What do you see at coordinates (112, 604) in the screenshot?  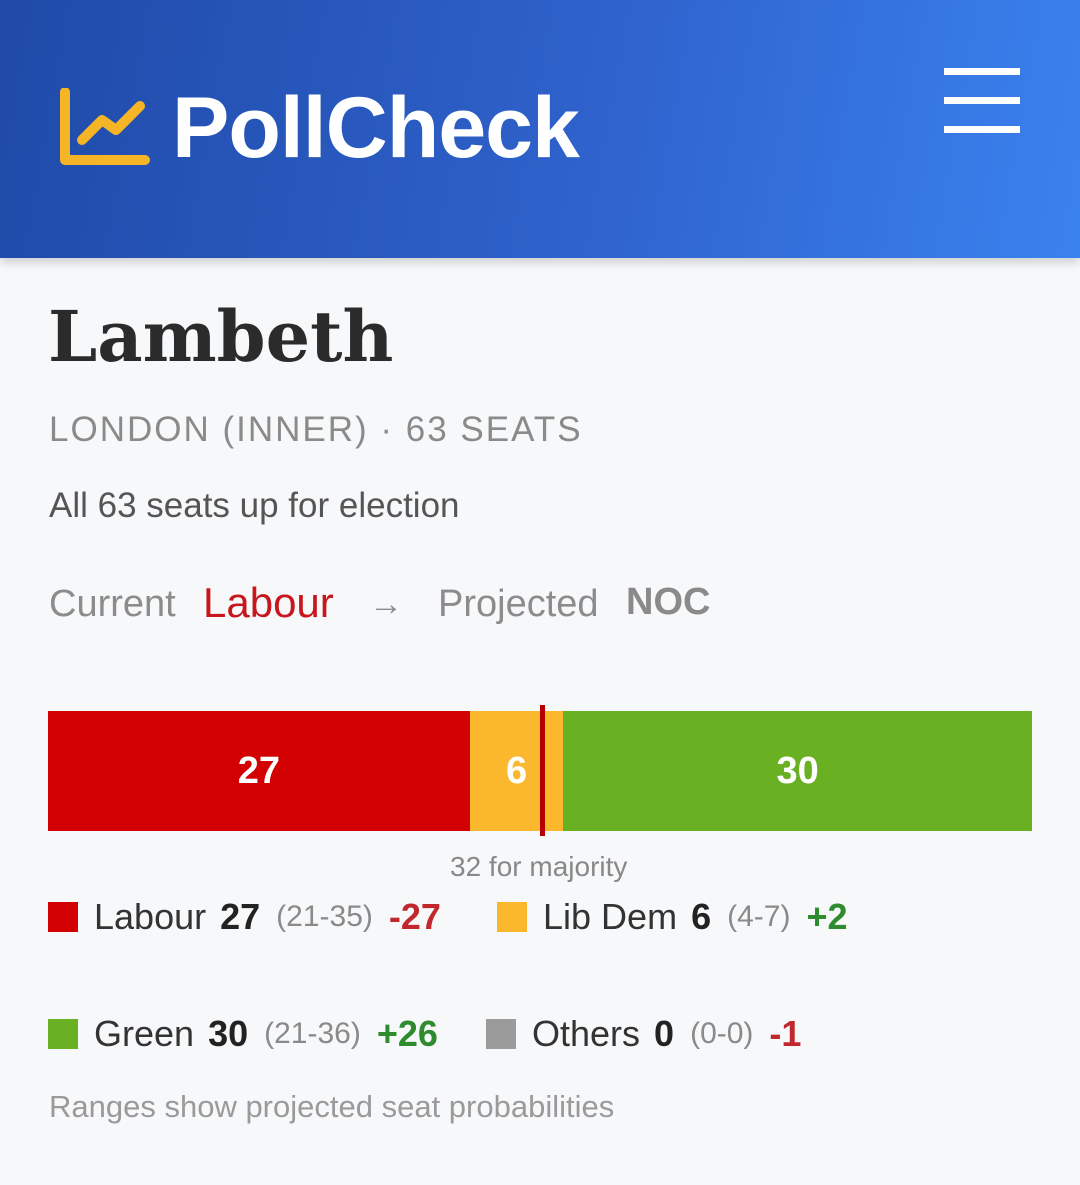 I see `current-label: Current` at bounding box center [112, 604].